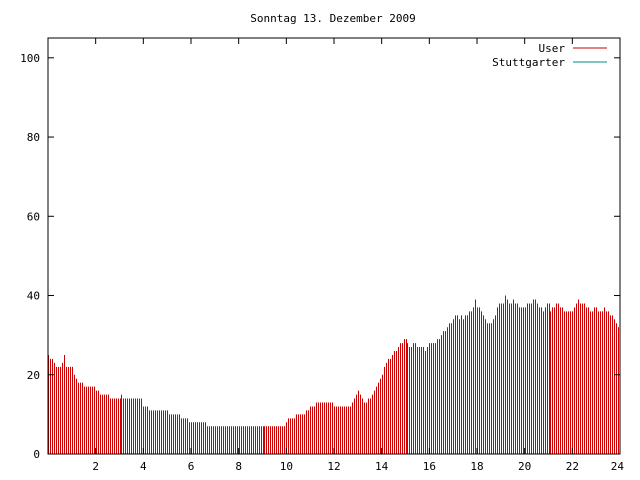 The width and height of the screenshot is (640, 480). I want to click on legend: User Stuttgarter, so click(549, 55).